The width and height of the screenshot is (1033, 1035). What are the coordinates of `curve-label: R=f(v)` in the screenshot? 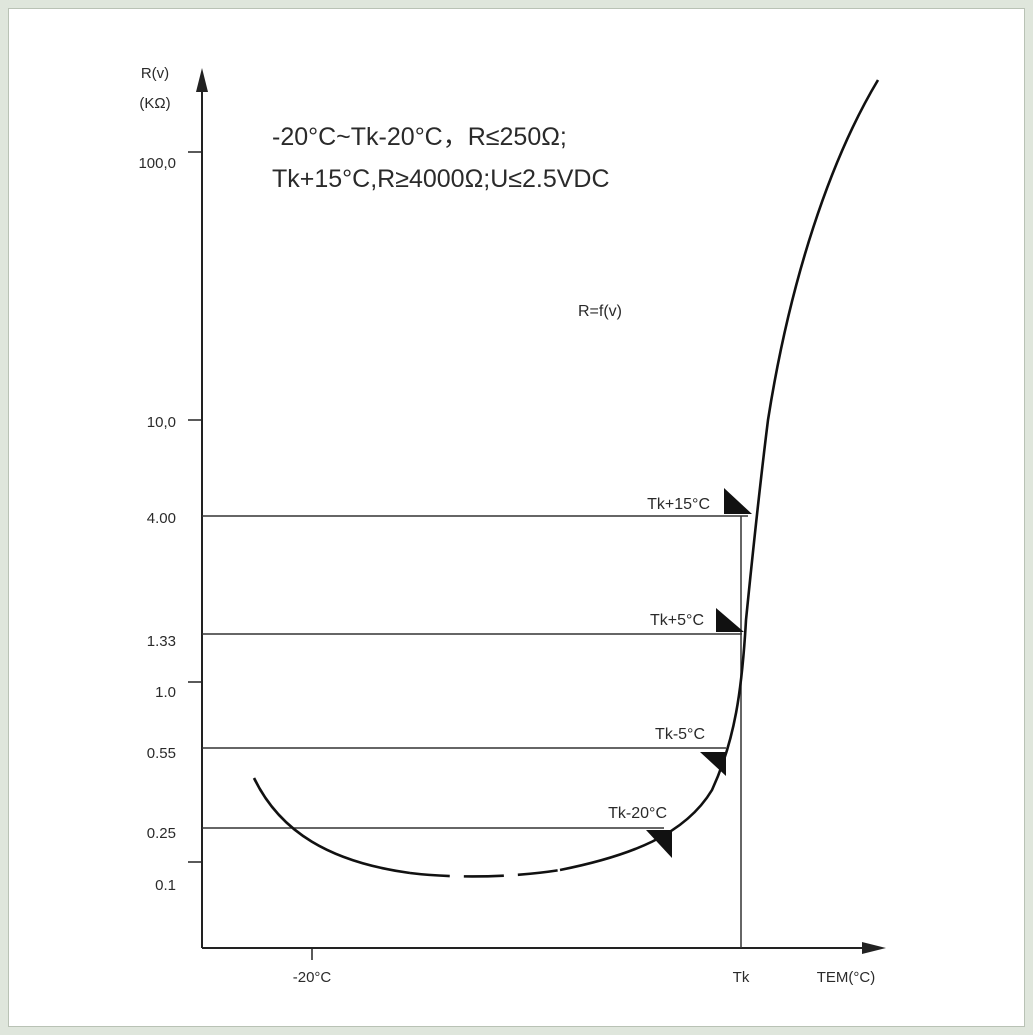 It's located at (600, 311).